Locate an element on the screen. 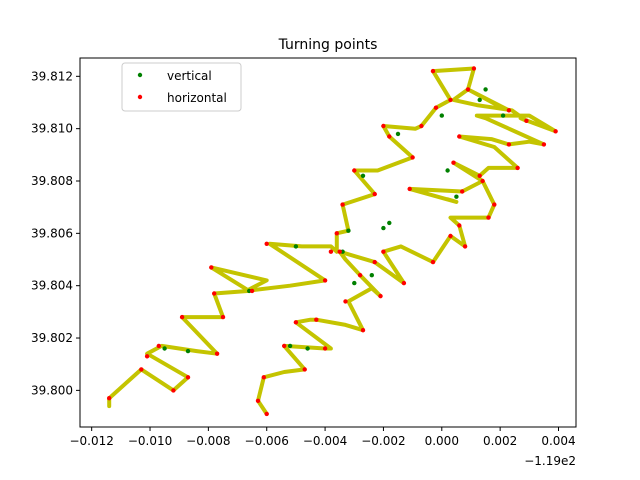 This screenshot has height=480, width=640. y-tick-label: 39.802 is located at coordinates (52, 338).